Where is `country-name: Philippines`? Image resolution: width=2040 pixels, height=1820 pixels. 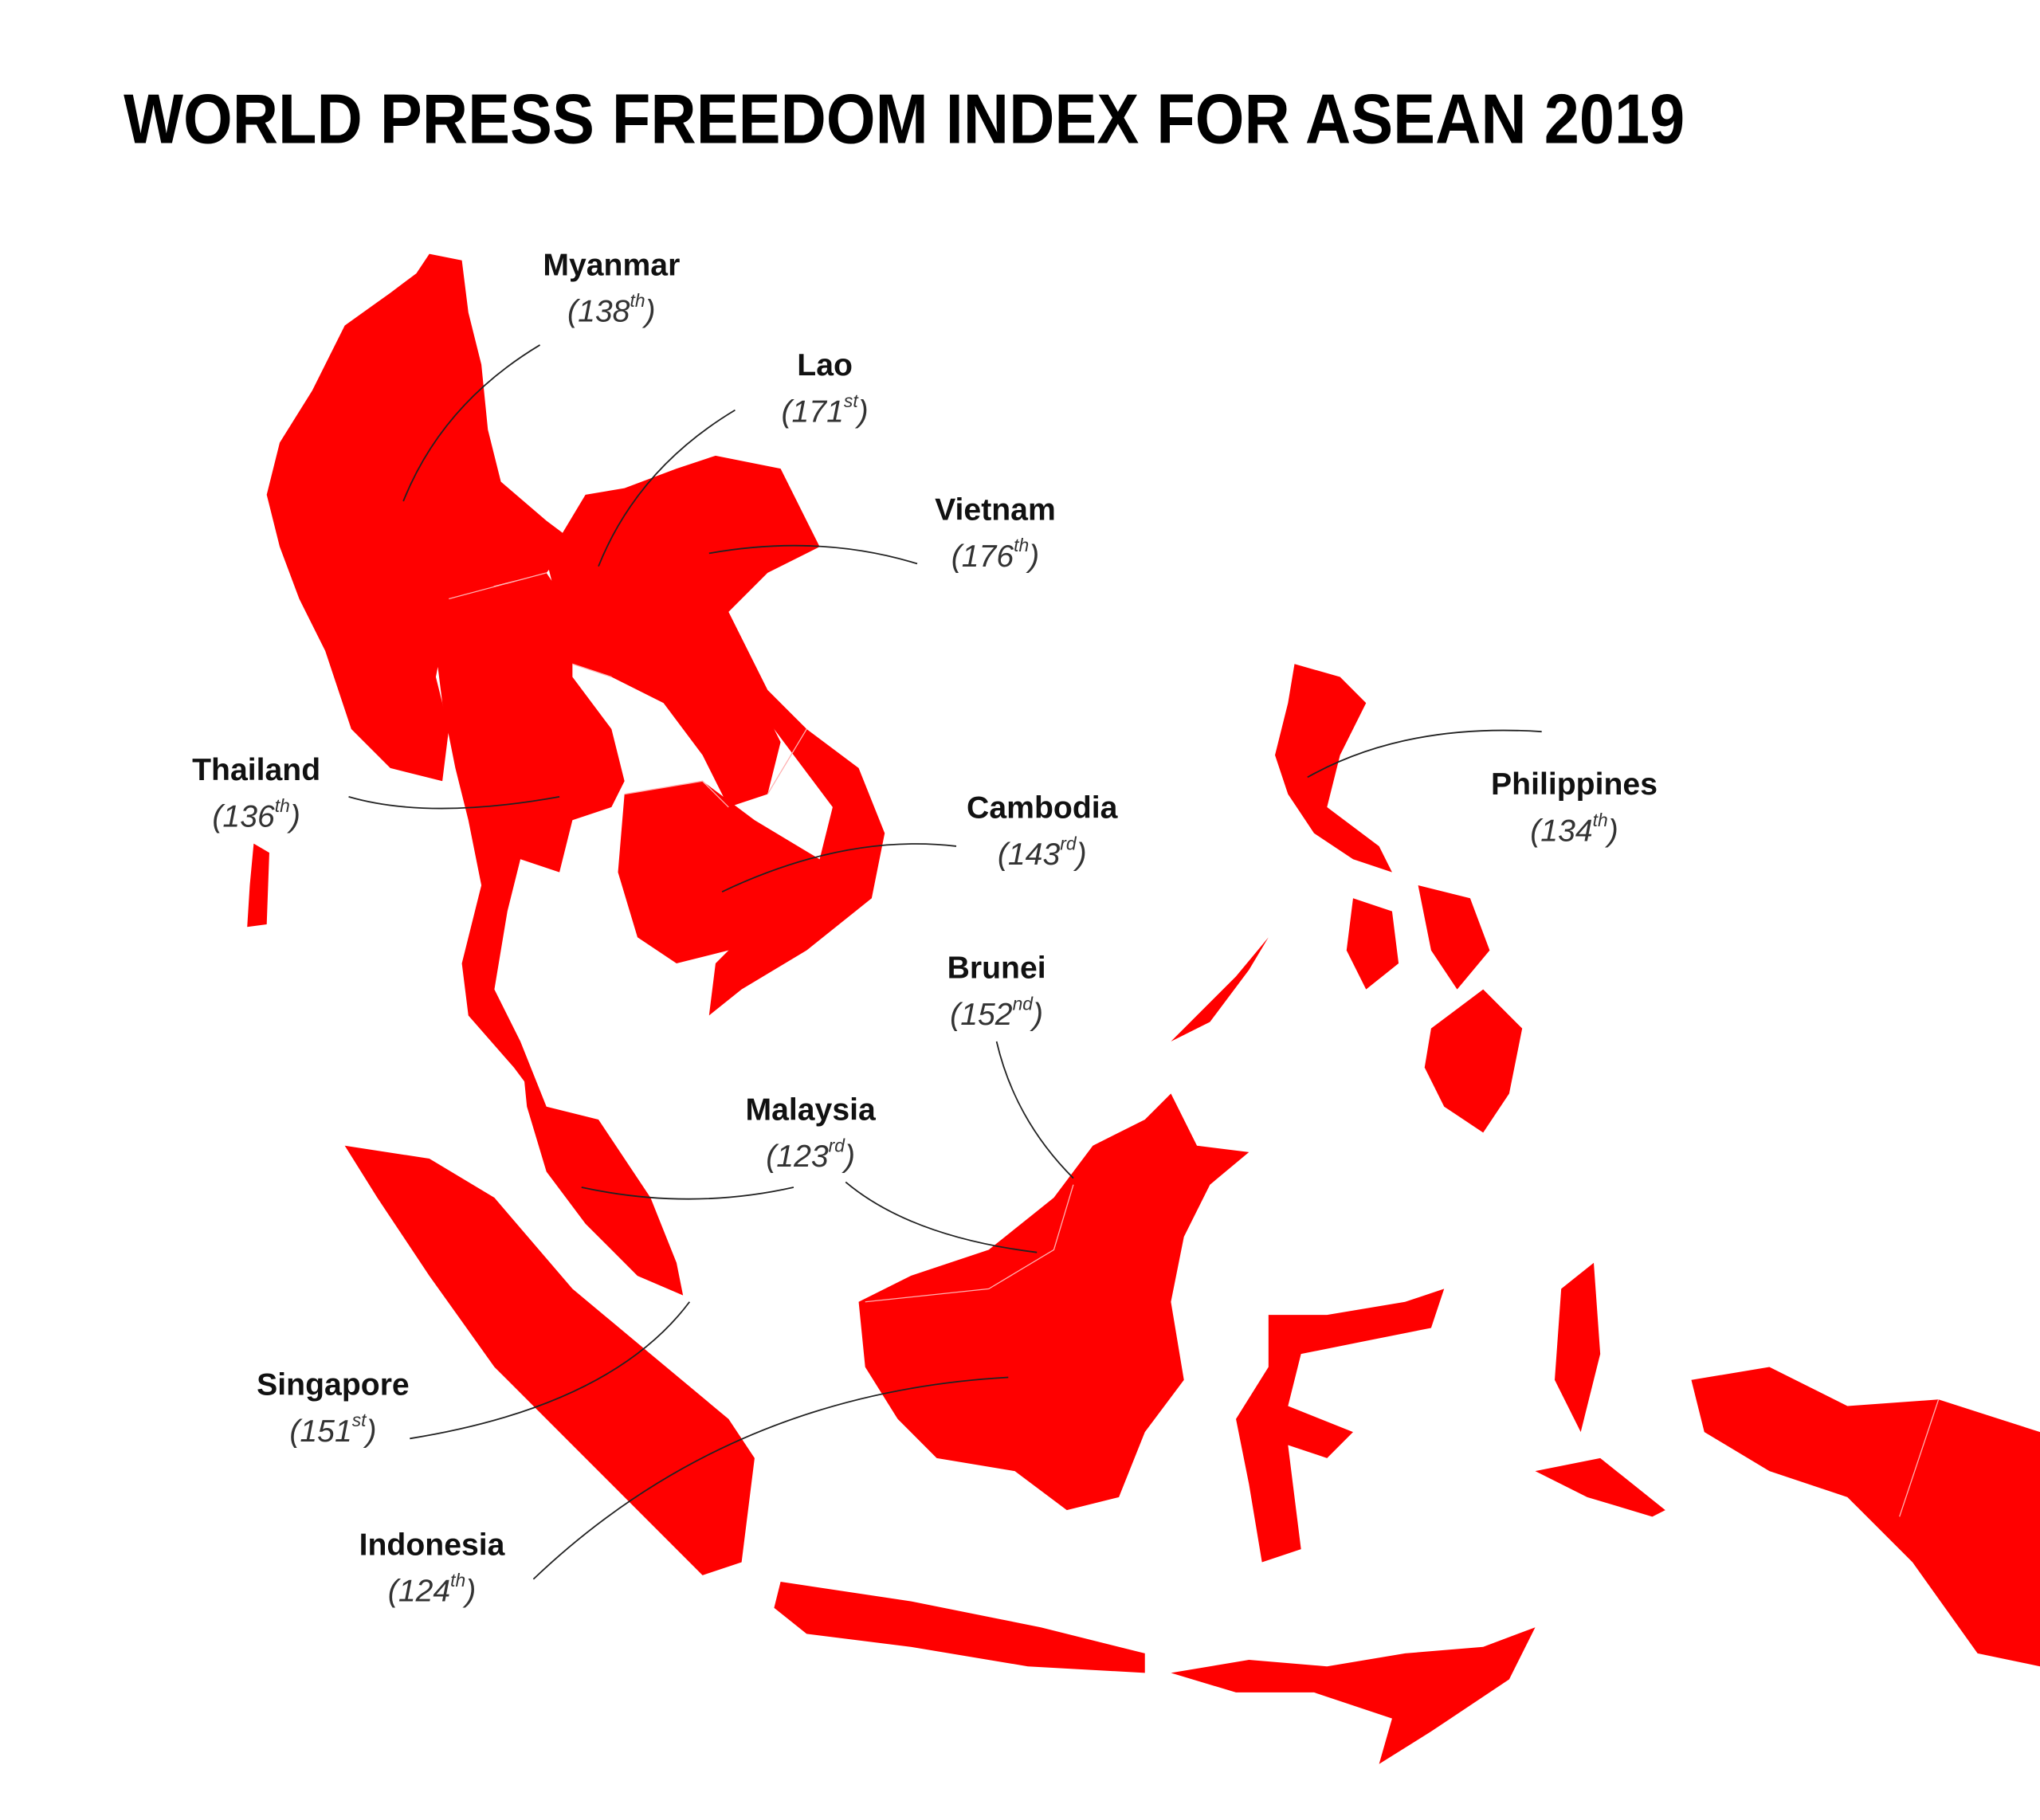 country-name: Philippines is located at coordinates (1574, 784).